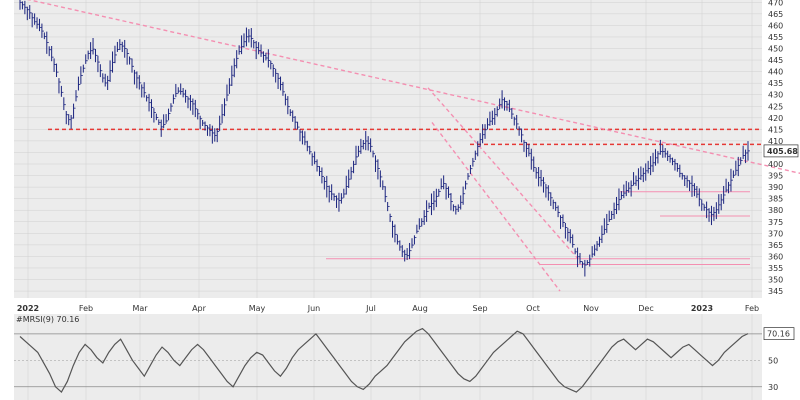 Image resolution: width=800 pixels, height=400 pixels. Describe the element at coordinates (533, 308) in the screenshot. I see `date-tick-label: Oct` at that location.